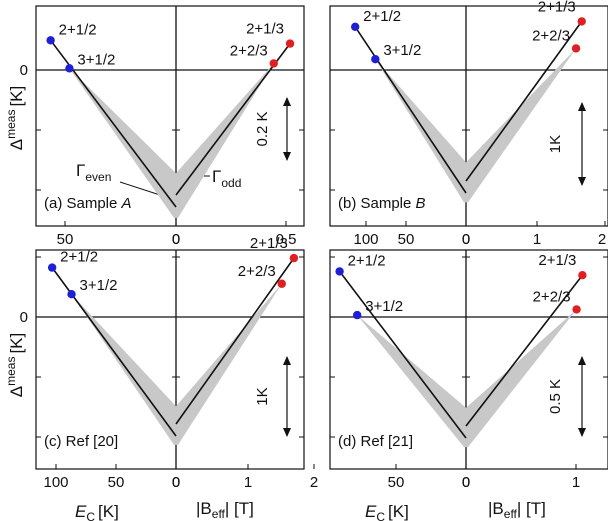 The height and width of the screenshot is (521, 608). What do you see at coordinates (602, 239) in the screenshot?
I see `x-tick-label-right: 2` at bounding box center [602, 239].